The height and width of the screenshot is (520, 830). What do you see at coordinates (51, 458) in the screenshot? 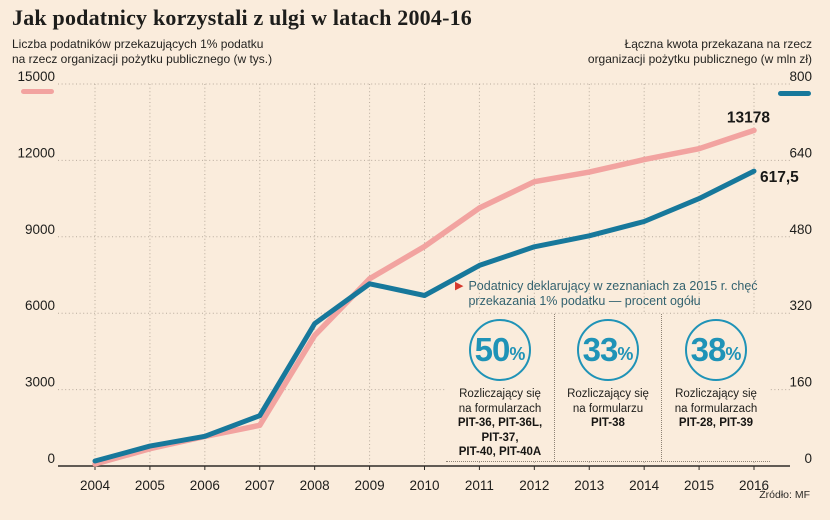
I see `left-axis-tick-label: 0` at bounding box center [51, 458].